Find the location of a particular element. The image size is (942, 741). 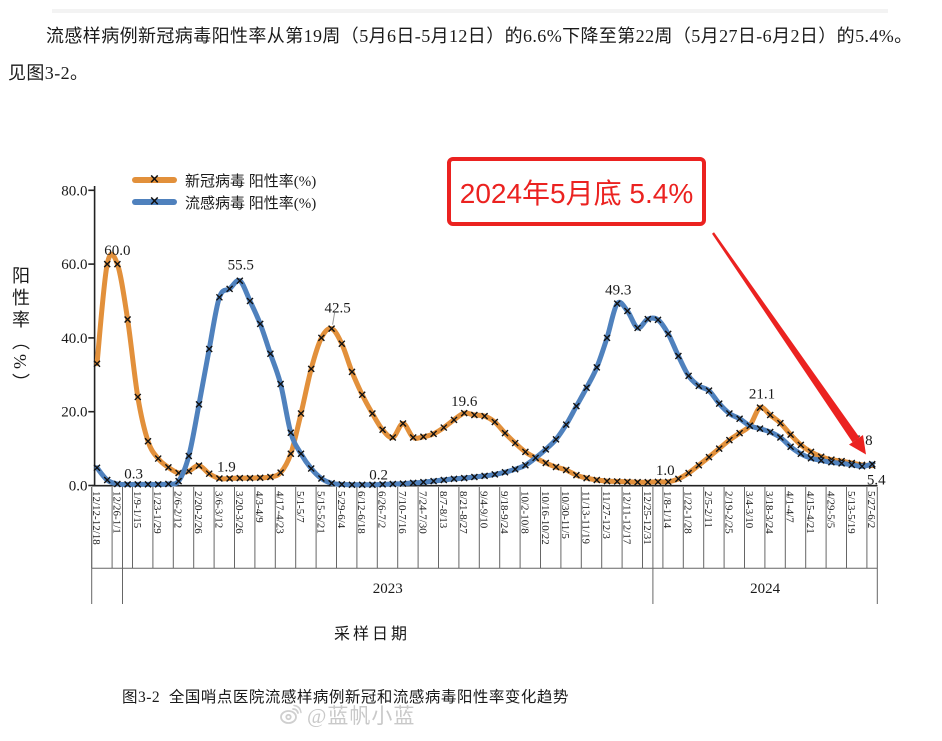

data-label: 19.6 is located at coordinates (464, 402).